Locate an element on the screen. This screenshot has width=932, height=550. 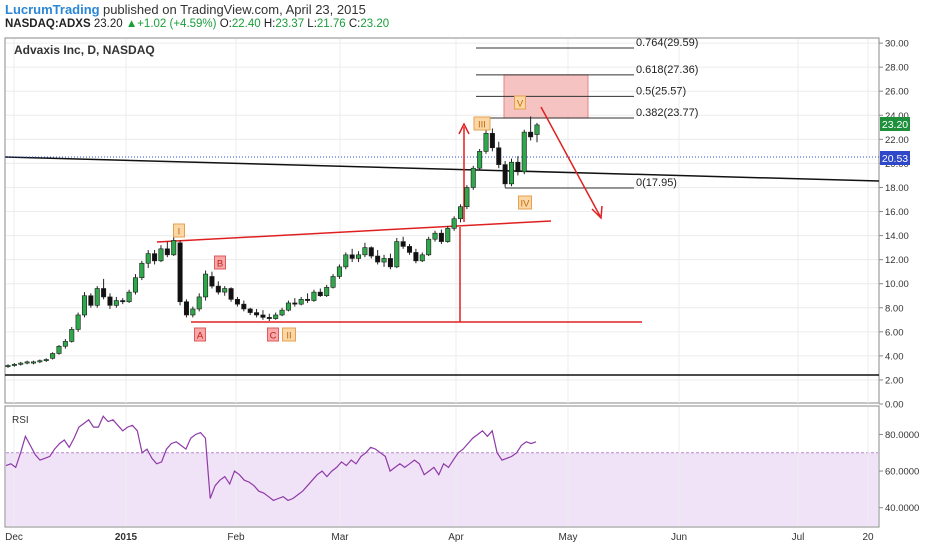
y-tick-label: 6.00 is located at coordinates (894, 332).